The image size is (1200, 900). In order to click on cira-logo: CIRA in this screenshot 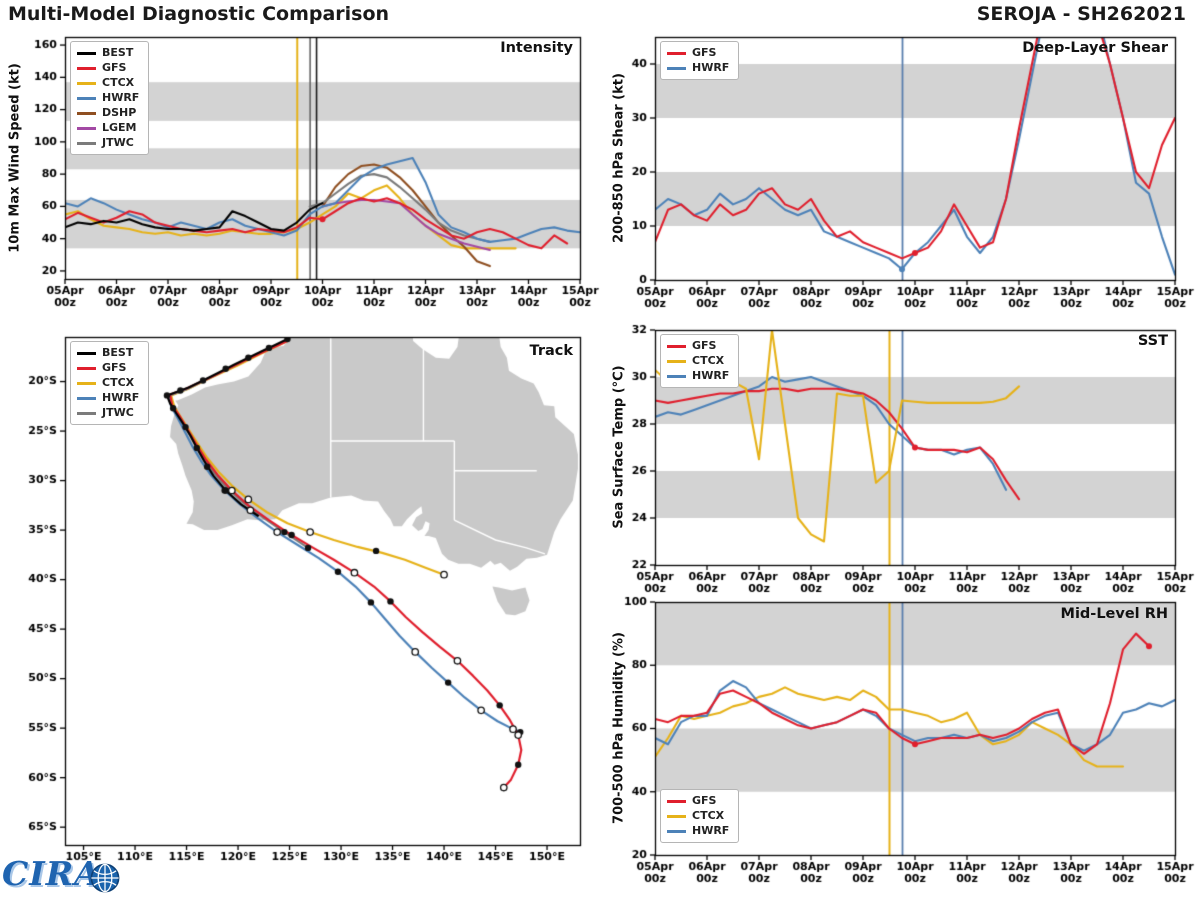, I will do `click(61, 874)`.